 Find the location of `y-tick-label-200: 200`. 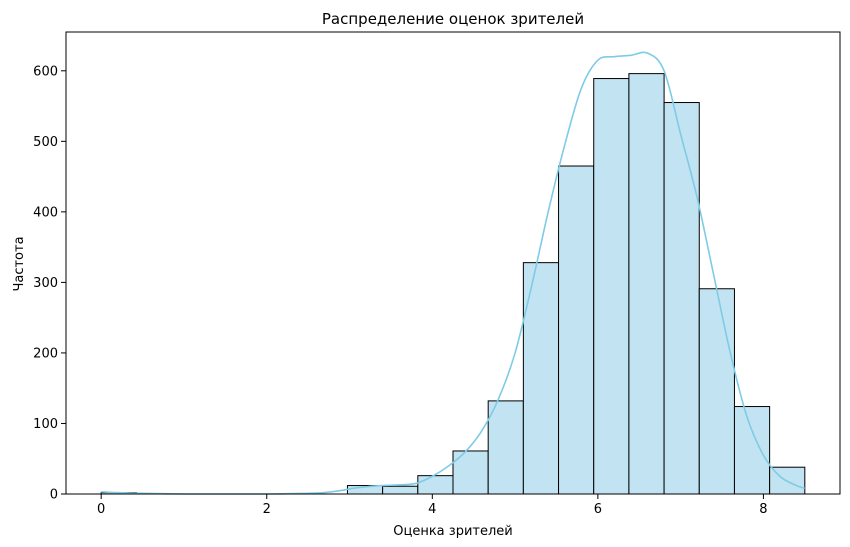

y-tick-label-200: 200 is located at coordinates (45, 353).